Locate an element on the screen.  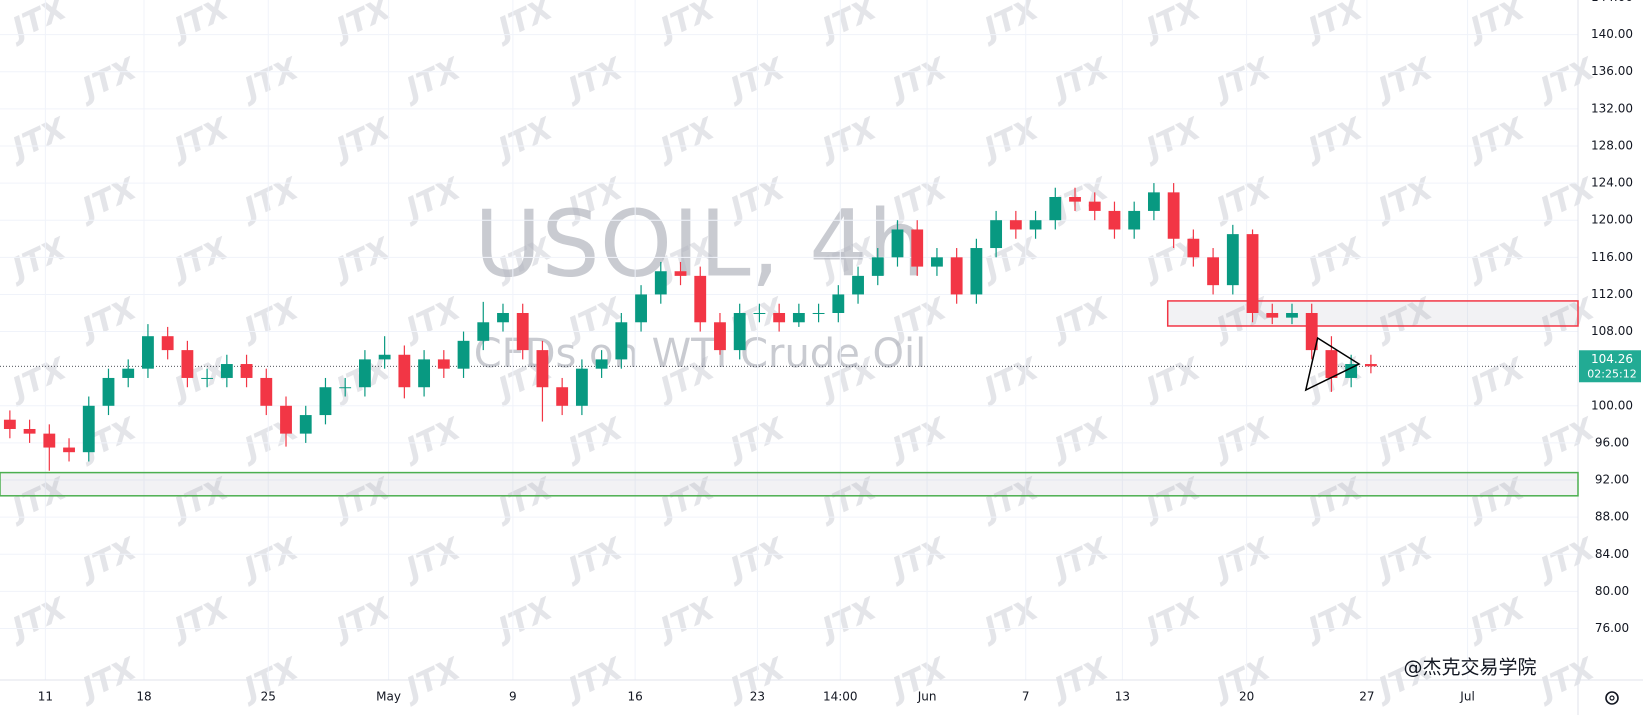
zone is located at coordinates (789, 484).